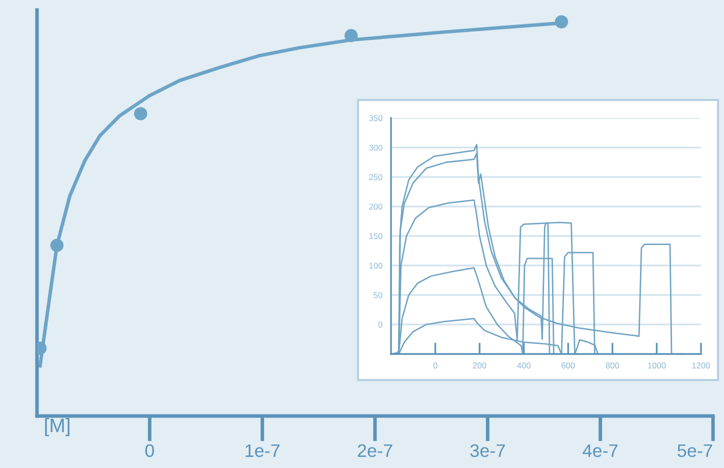 This screenshot has width=724, height=468. I want to click on x-tick-label: 1200, so click(701, 365).